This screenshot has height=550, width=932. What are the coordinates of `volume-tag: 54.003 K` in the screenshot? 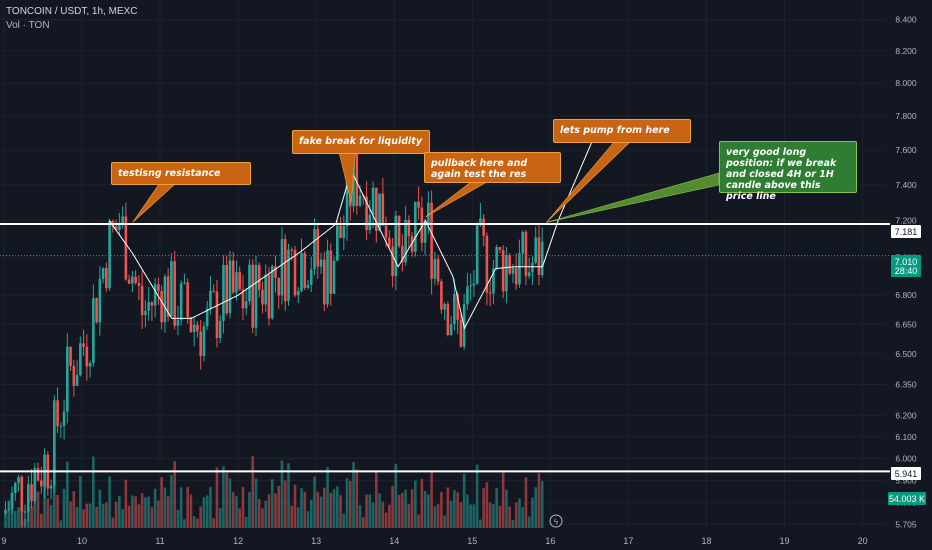 It's located at (907, 499).